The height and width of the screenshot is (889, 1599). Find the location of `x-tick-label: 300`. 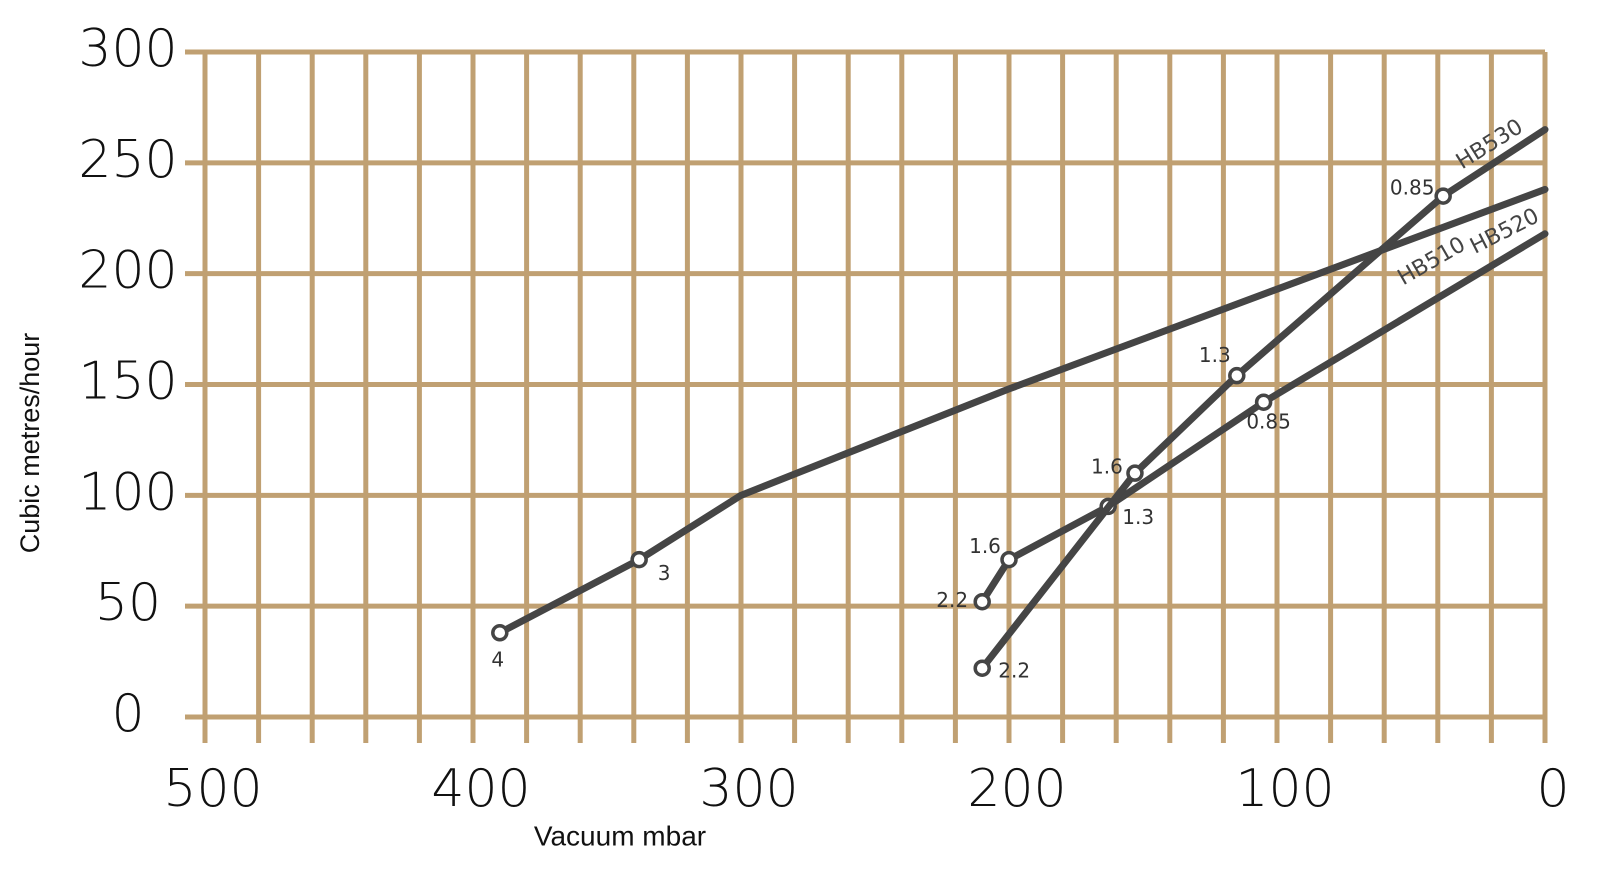

x-tick-label: 300 is located at coordinates (748, 789).